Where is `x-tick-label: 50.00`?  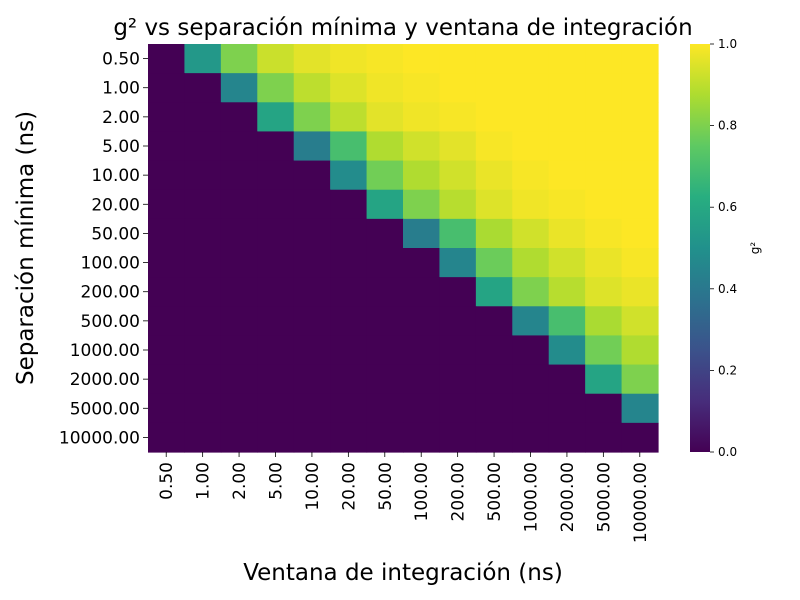
x-tick-label: 50.00 is located at coordinates (386, 486).